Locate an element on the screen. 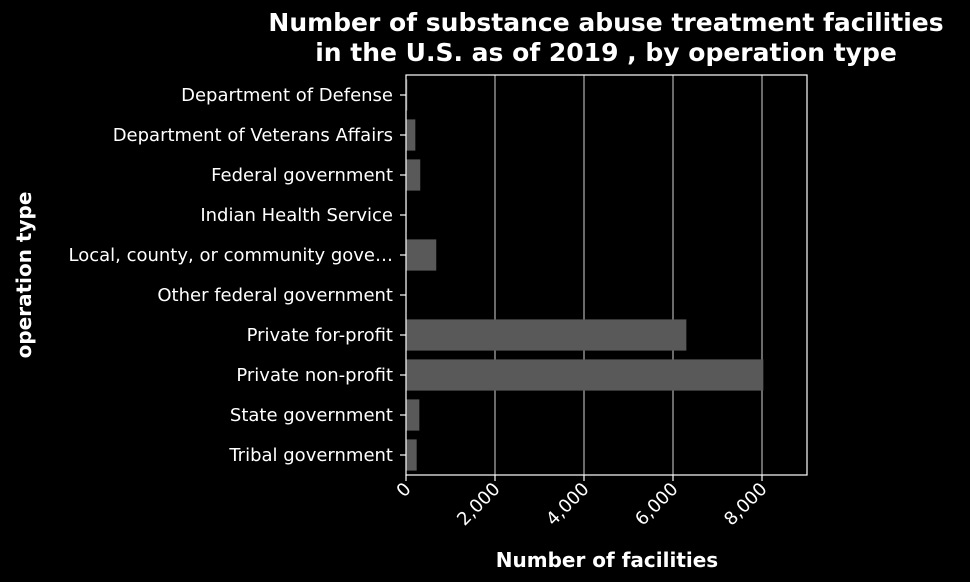  x-axis-label: Number of facilities is located at coordinates (607, 560).